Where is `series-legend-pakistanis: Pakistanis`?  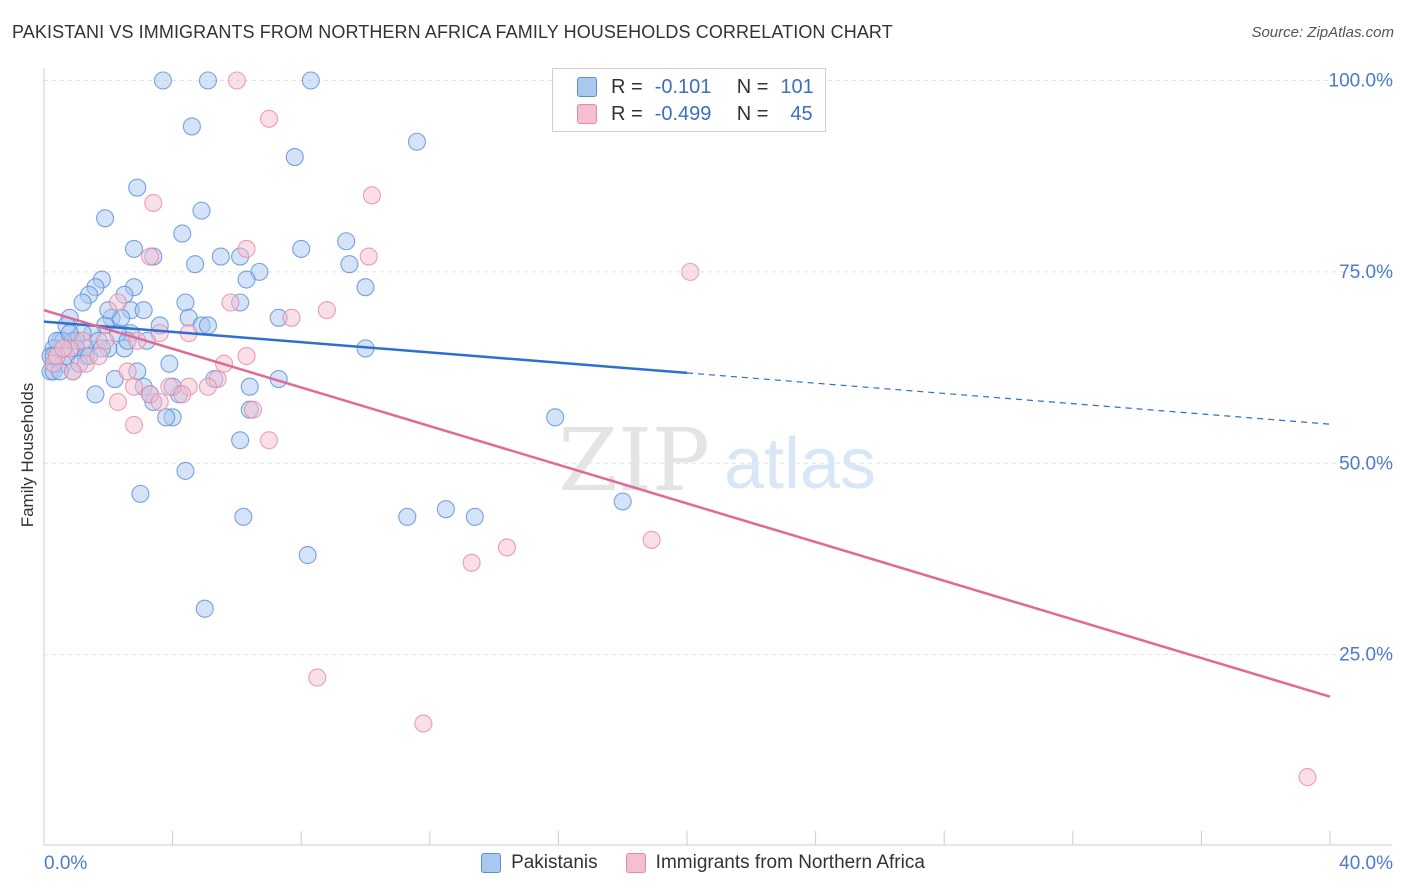 series-legend-pakistanis: Pakistanis is located at coordinates (539, 863).